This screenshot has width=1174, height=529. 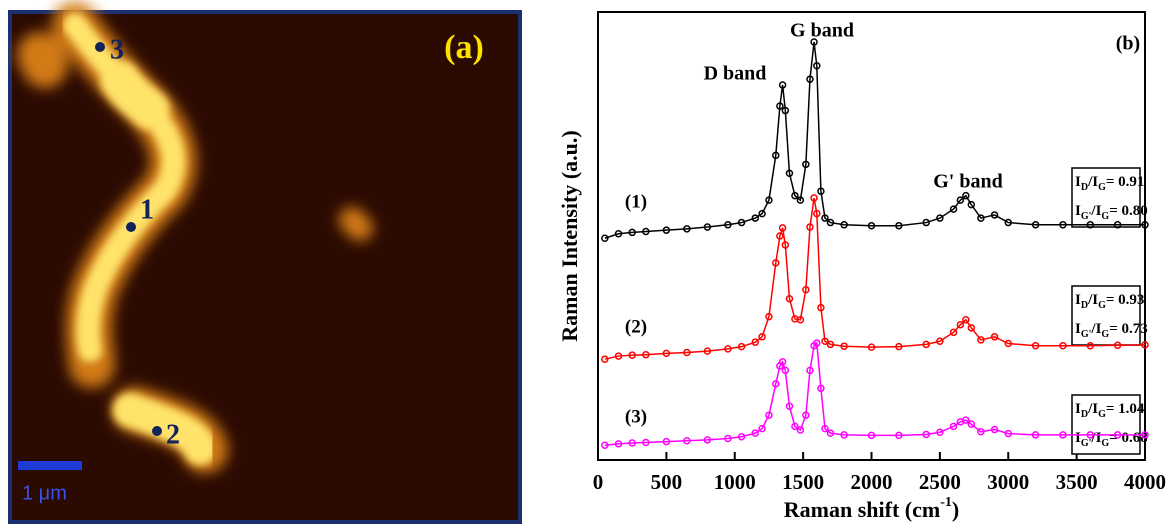 I want to click on ratio-text: ID/IG= 0.93, so click(x=1109, y=301).